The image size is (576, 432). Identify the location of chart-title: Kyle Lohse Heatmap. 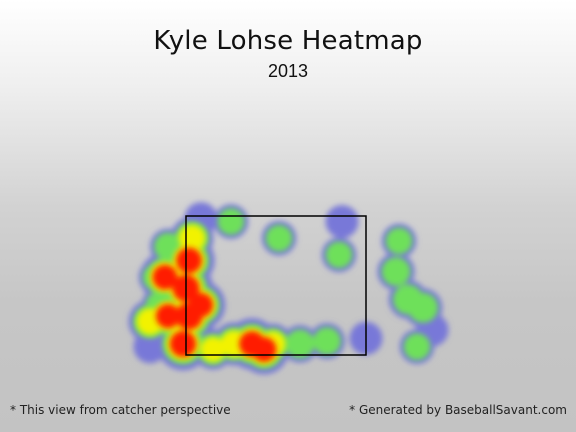
(288, 41).